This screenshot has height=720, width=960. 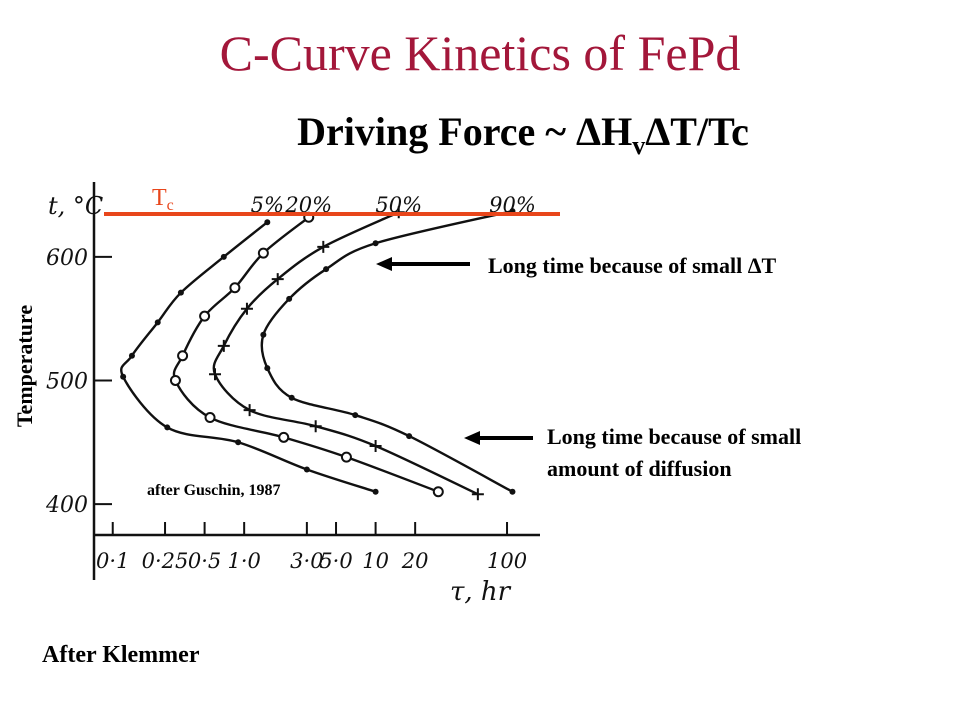 I want to click on x-tick-label: 1·0, so click(x=243, y=561).